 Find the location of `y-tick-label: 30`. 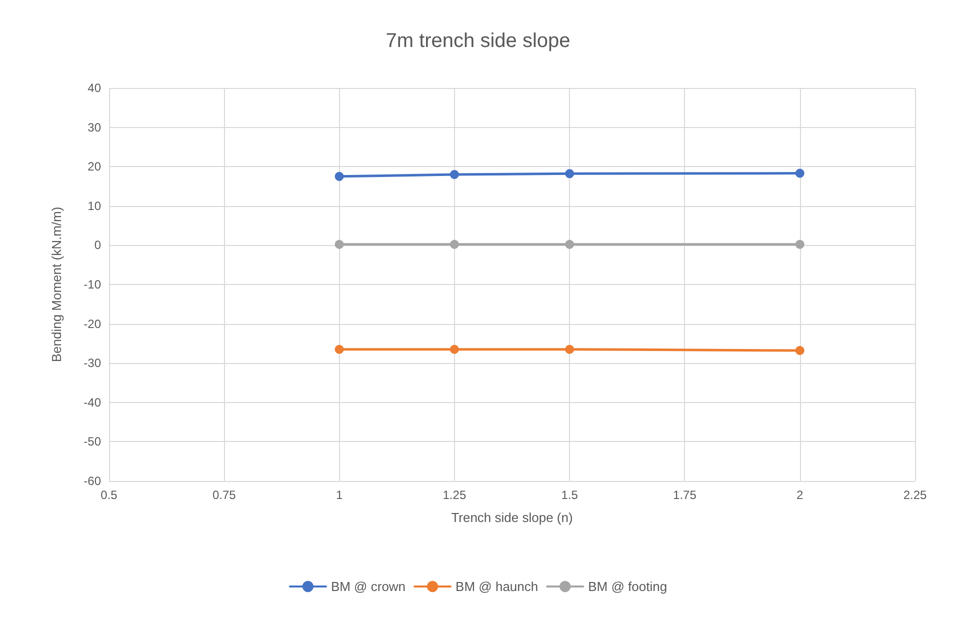

y-tick-label: 30 is located at coordinates (95, 127).